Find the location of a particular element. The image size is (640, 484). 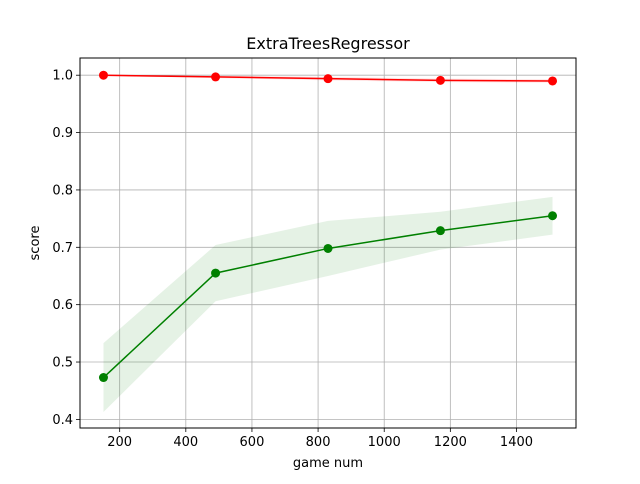

y-tick-label: 0.6 is located at coordinates (62, 305).